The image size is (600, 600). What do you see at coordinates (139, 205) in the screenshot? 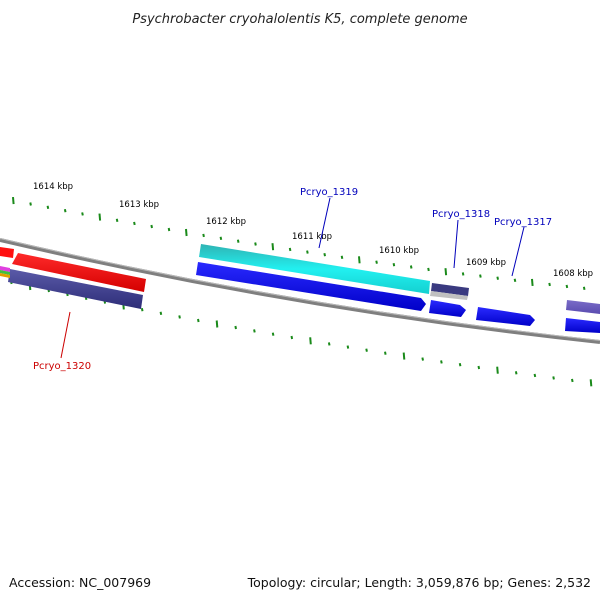
I see `kbp-label-1613: 1613 kbp` at bounding box center [139, 205].